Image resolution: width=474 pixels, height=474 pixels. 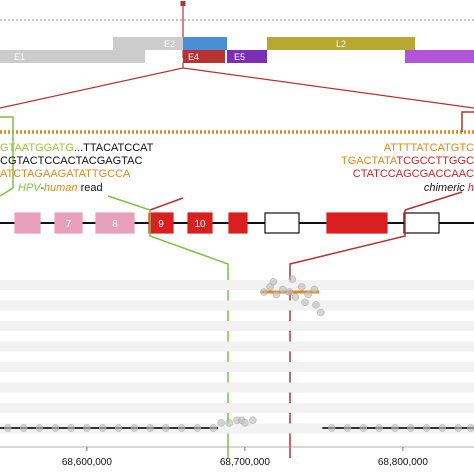 I want to click on left-read-line-1: GTAATGGATG...TTACATCCAT, so click(x=77, y=148).